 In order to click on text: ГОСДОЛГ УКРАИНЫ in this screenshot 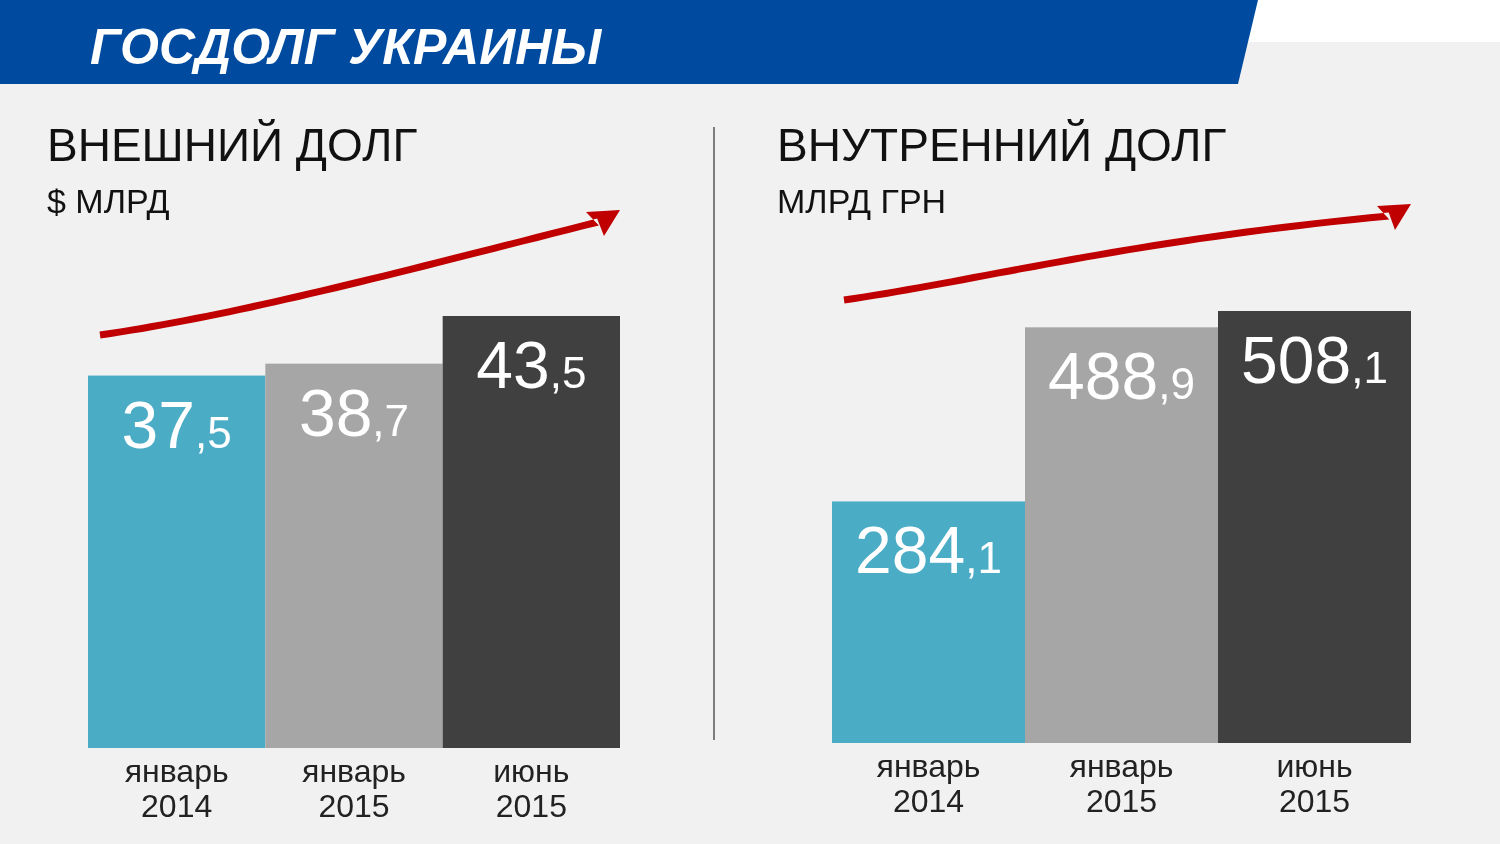, I will do `click(346, 47)`.